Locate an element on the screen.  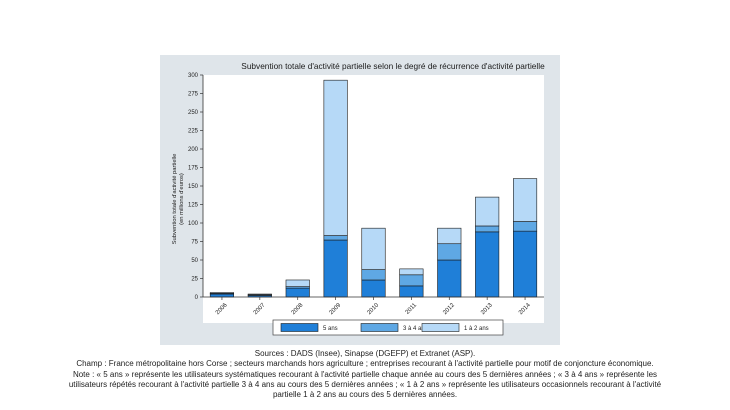
legend-label: 1 à 2 ans is located at coordinates (476, 329).